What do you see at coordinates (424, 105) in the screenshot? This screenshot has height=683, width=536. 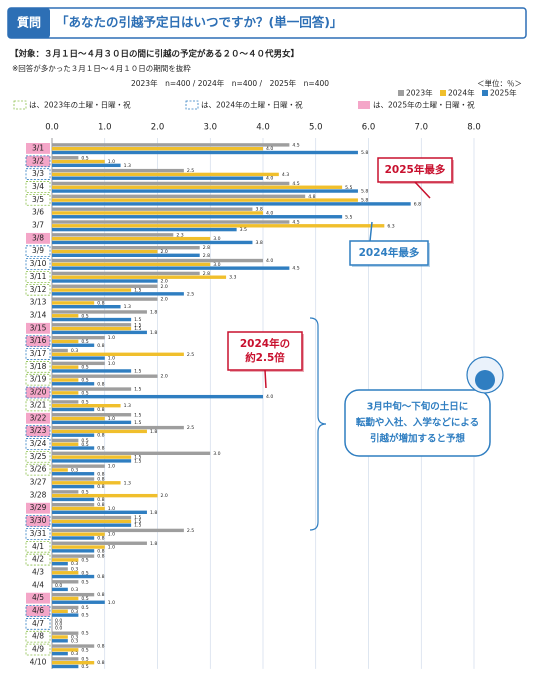 I see `holiday-legend-label: は、2025年の土曜・日曜・祝` at bounding box center [424, 105].